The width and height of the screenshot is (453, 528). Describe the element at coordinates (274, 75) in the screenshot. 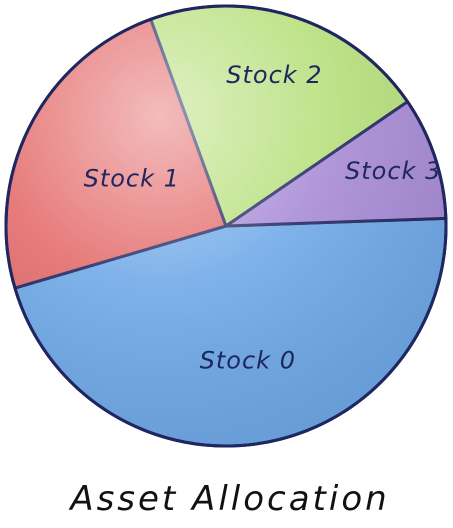

I see `slice-label-2: Stock 2` at that location.